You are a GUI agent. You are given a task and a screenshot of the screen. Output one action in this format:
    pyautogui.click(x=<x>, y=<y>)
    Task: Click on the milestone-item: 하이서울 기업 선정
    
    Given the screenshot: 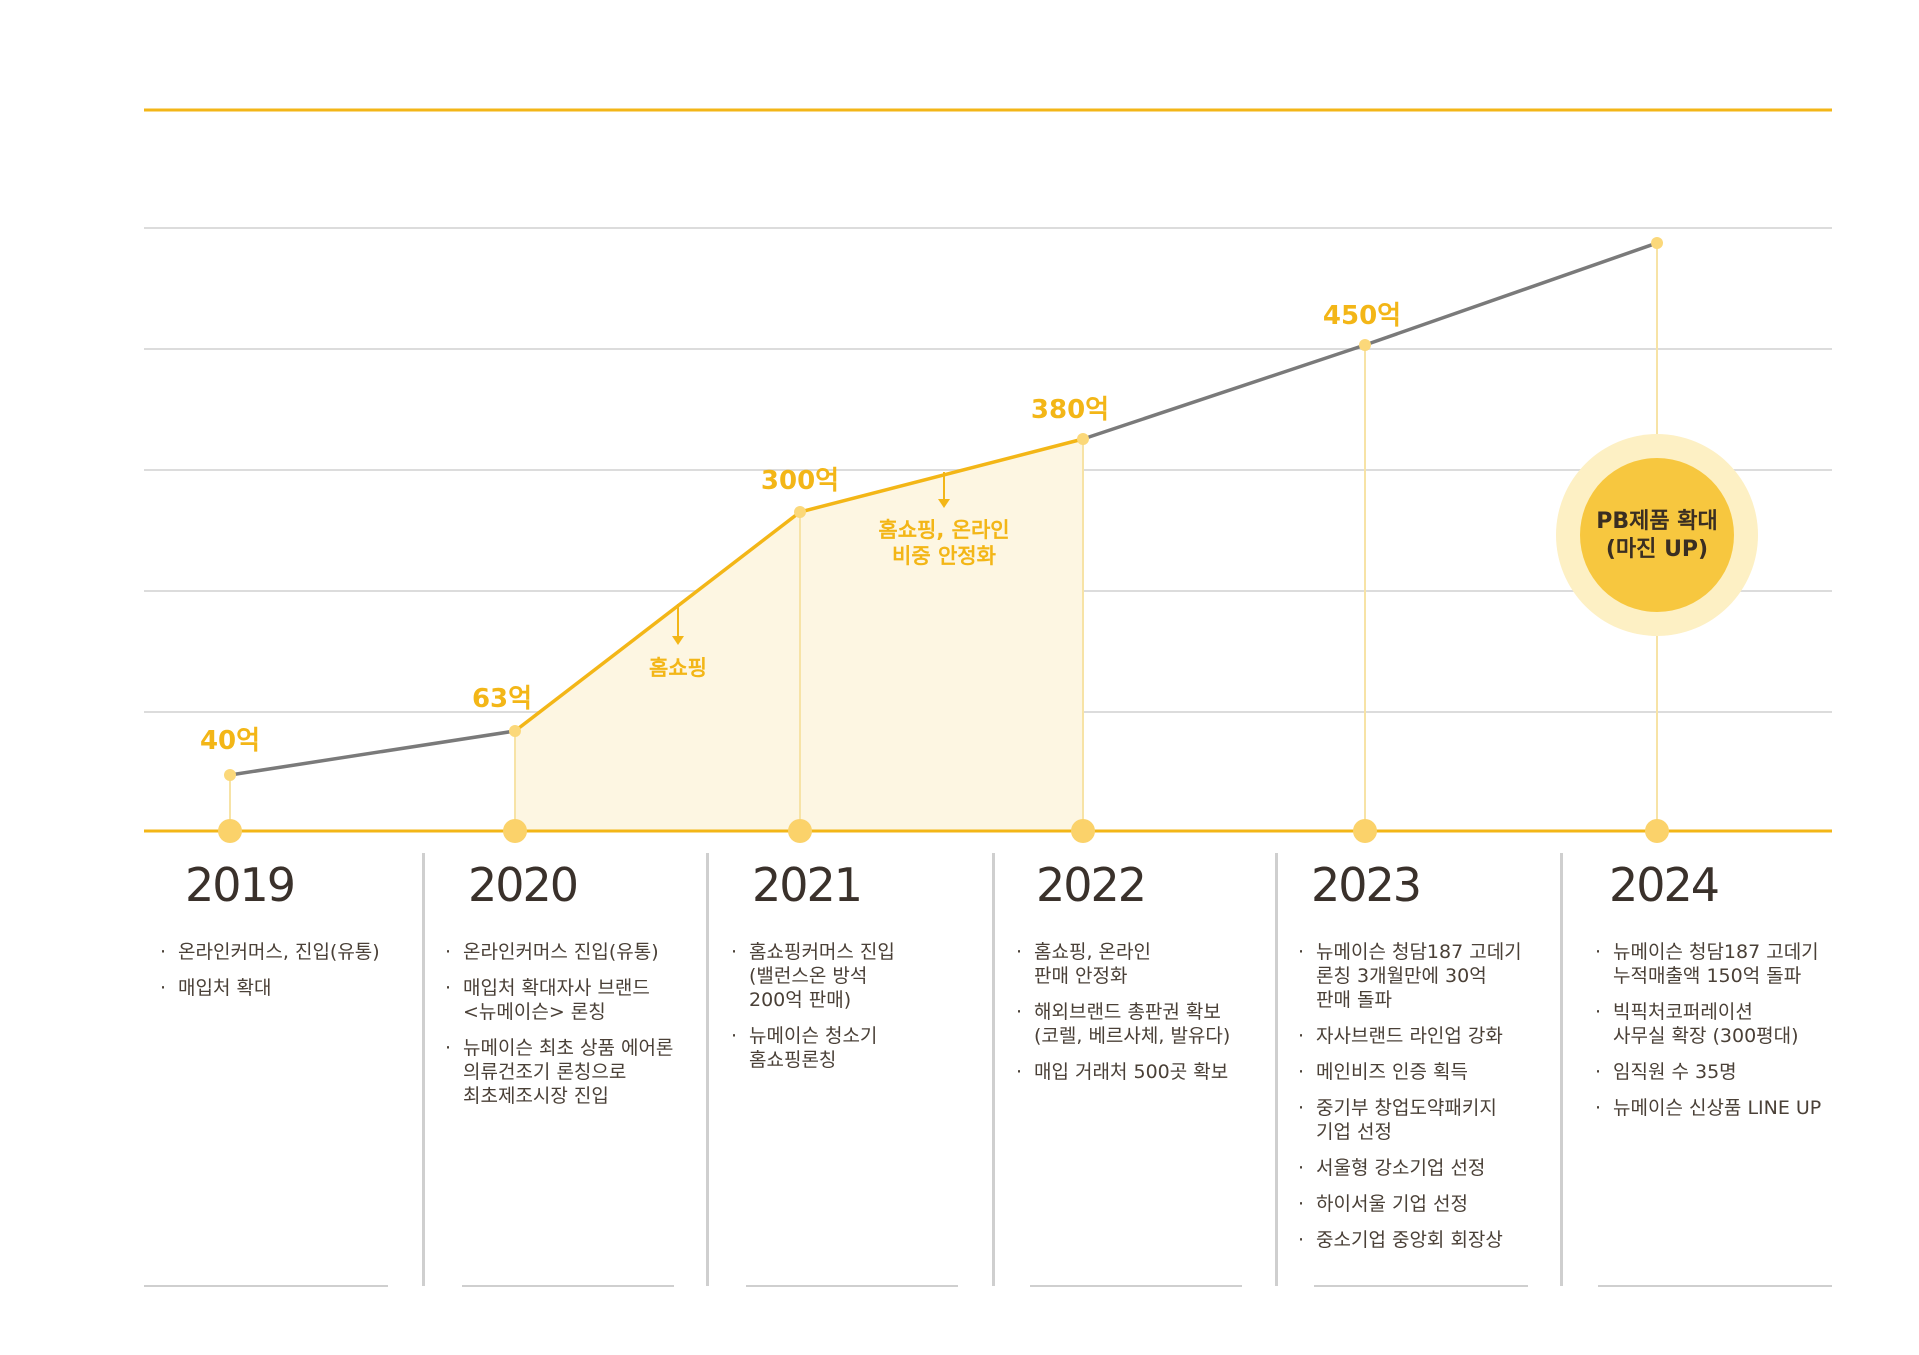 What is the action you would take?
    pyautogui.click(x=1410, y=1204)
    